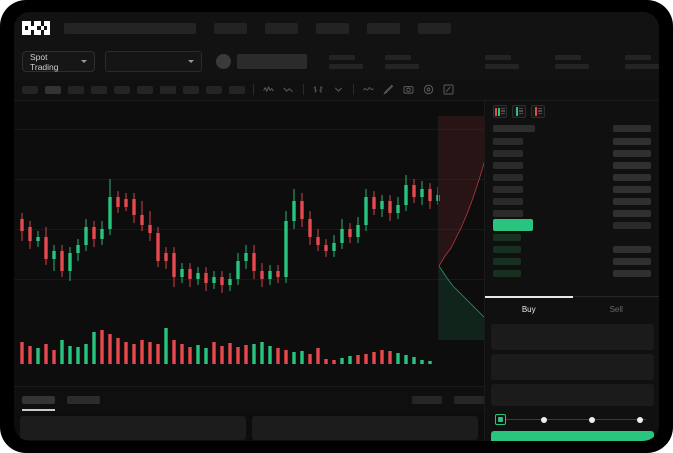 The image size is (673, 453). What do you see at coordinates (538, 111) in the screenshot?
I see `orderbook-asks-icon` at bounding box center [538, 111].